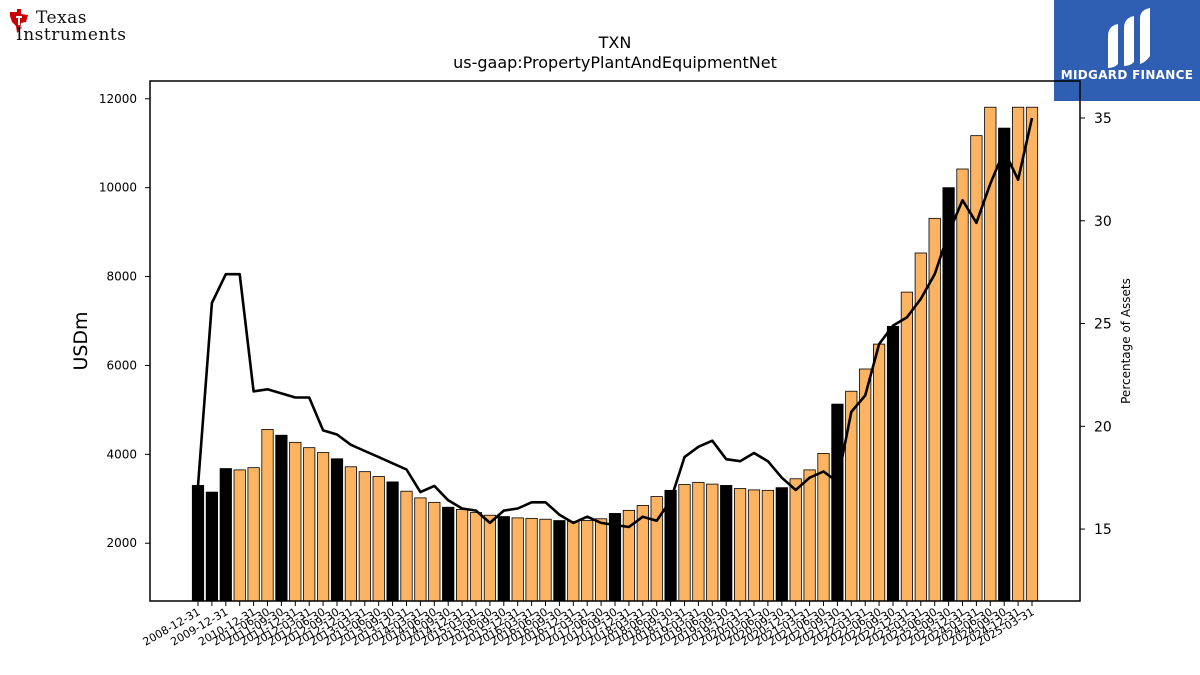 This screenshot has width=1200, height=675. I want to click on right-axis-ticks: 15 20 25 30 35, so click(1096, 324).